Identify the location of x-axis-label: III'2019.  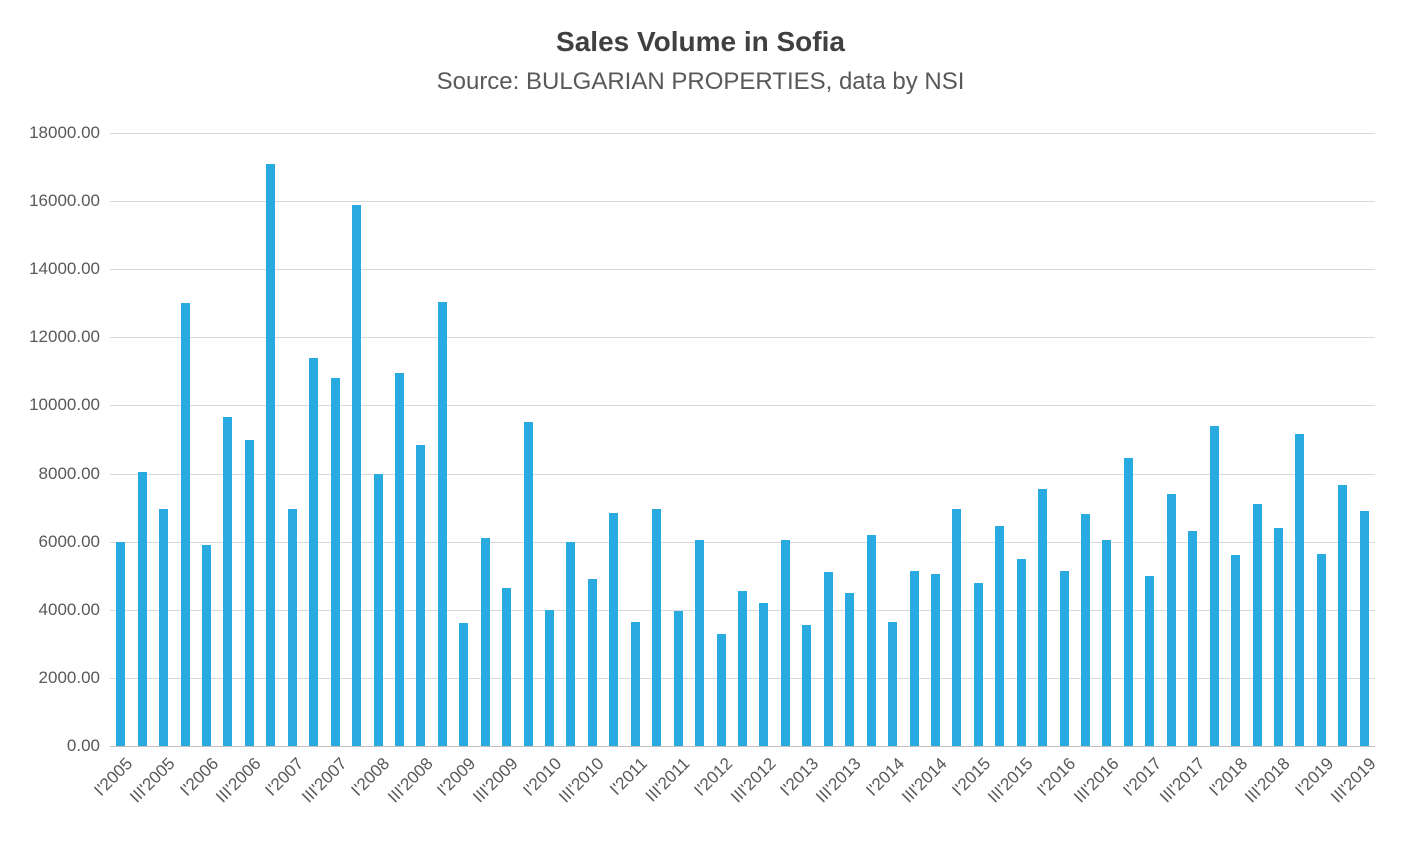
(1353, 780).